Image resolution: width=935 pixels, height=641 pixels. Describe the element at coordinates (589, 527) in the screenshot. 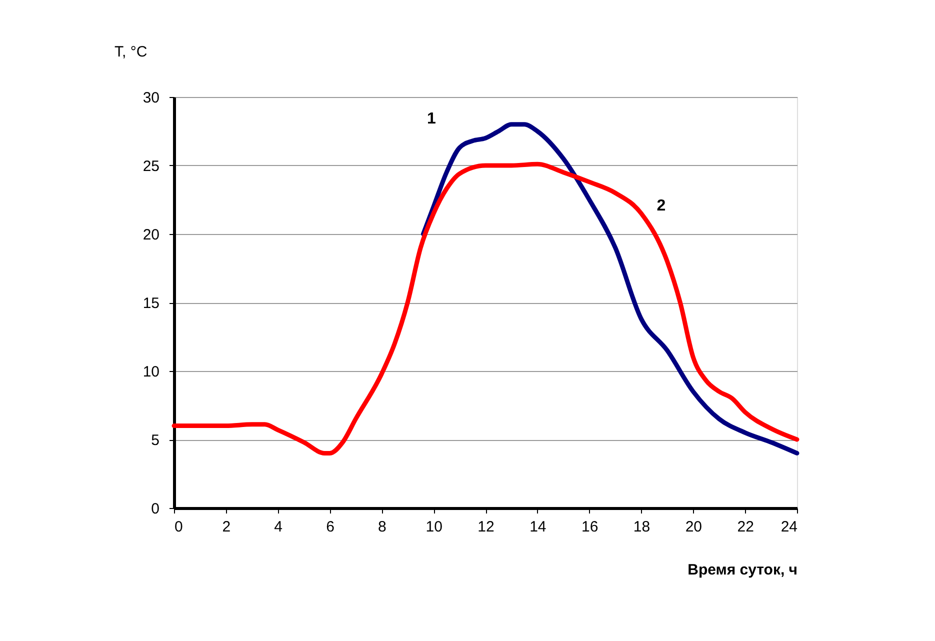

I see `x-tick-label: 16` at that location.